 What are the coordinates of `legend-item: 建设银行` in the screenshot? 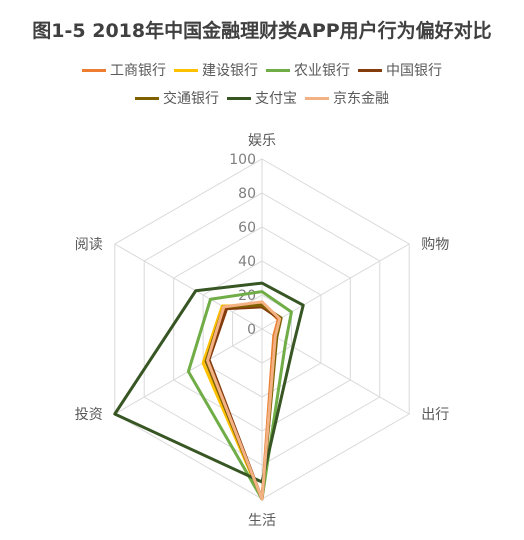 It's located at (216, 70).